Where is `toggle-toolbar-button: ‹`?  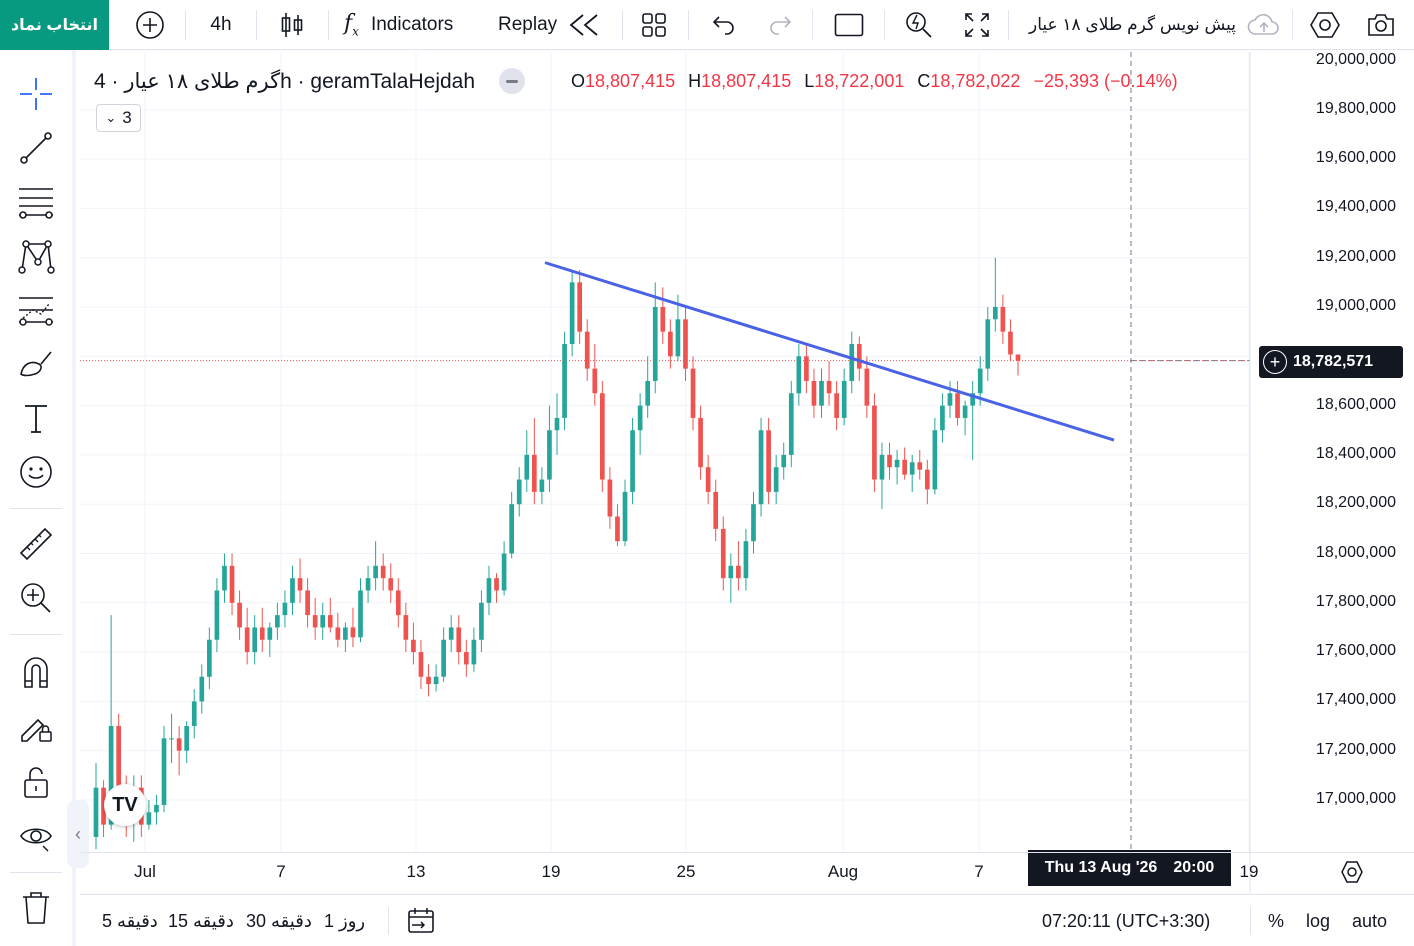
toggle-toolbar-button: ‹ is located at coordinates (78, 834).